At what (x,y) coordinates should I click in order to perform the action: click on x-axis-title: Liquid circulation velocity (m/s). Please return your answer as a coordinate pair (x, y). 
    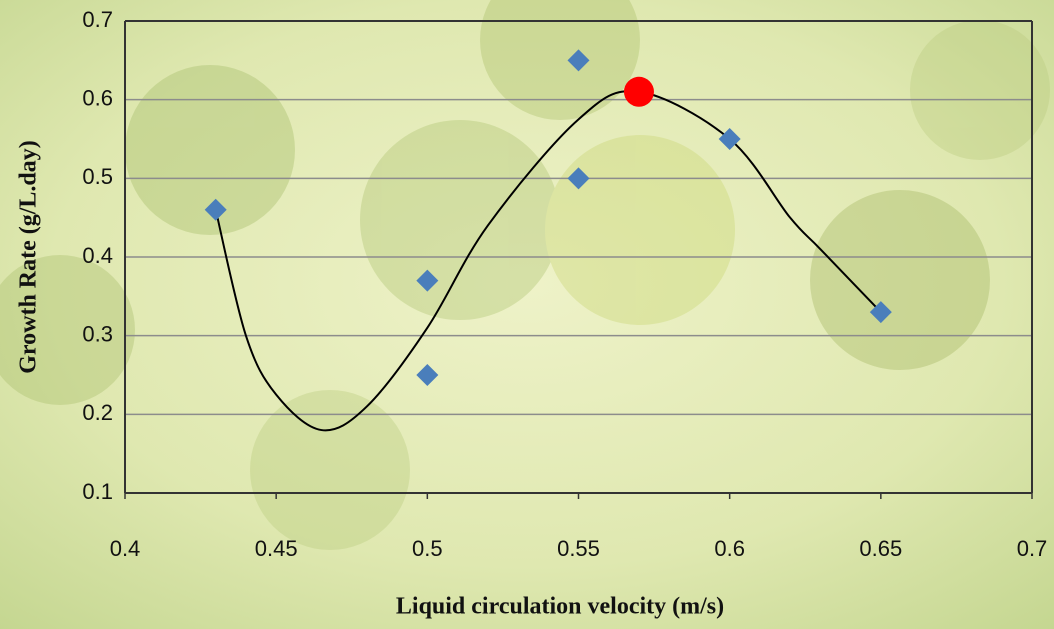
    Looking at the image, I should click on (560, 607).